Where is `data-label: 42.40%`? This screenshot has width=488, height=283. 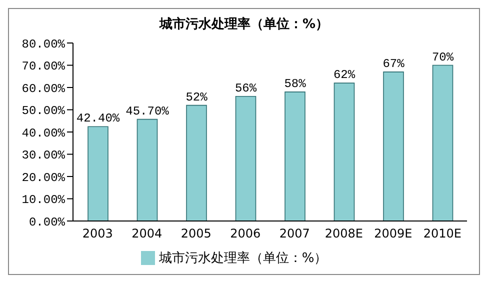
data-label: 42.40% is located at coordinates (98, 119).